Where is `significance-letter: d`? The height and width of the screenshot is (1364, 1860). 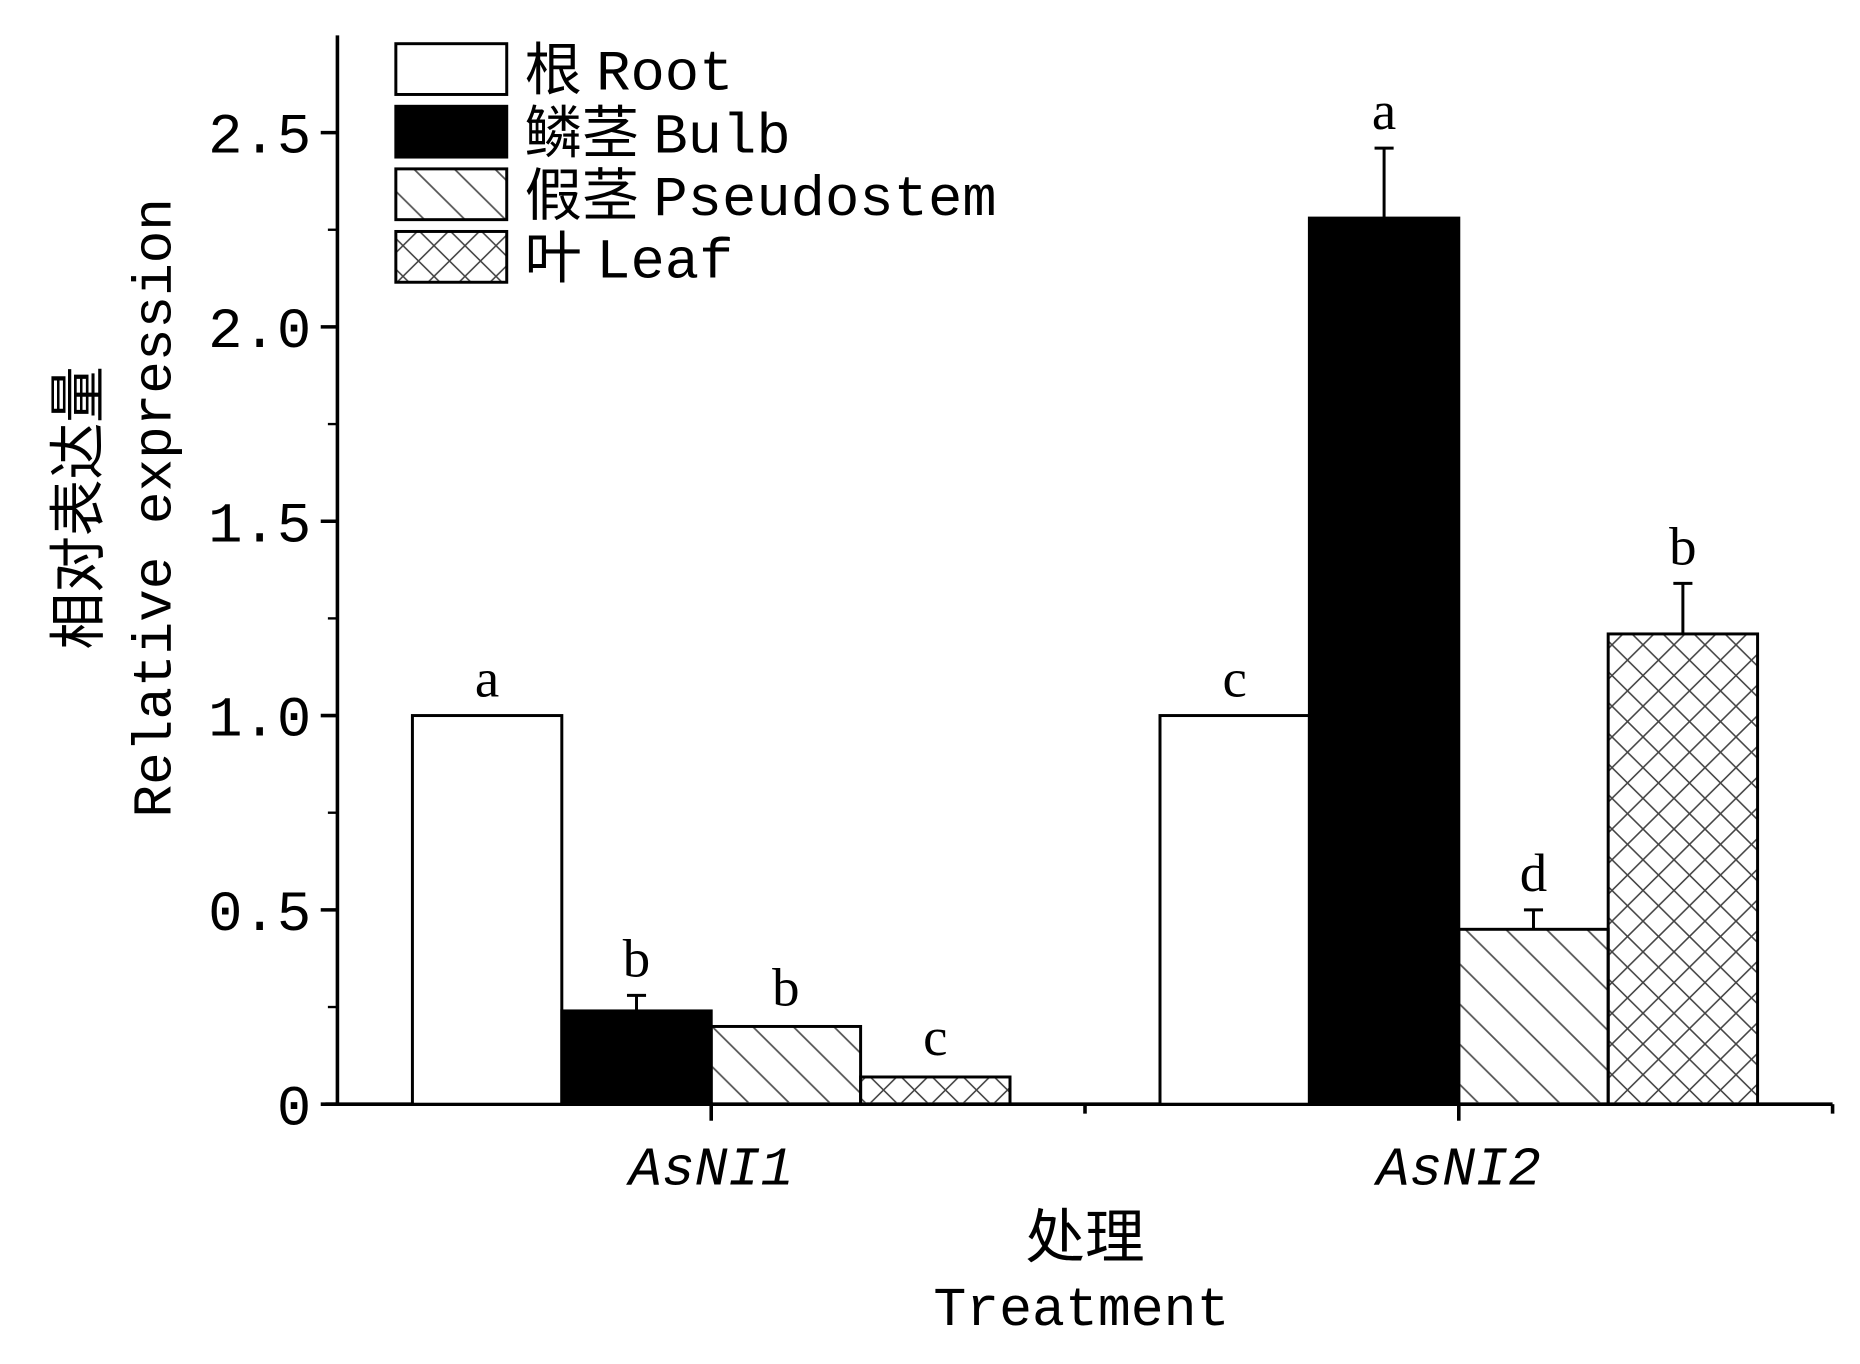 significance-letter: d is located at coordinates (1533, 872).